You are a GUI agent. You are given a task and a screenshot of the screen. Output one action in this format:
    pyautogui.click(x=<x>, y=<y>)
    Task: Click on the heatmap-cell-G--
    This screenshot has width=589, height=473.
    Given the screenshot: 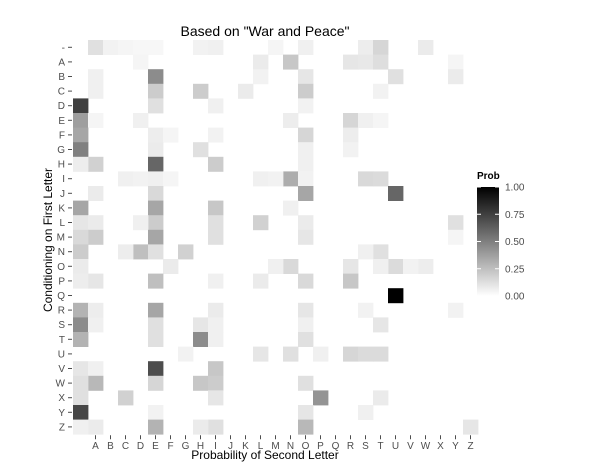 What is the action you would take?
    pyautogui.click(x=81, y=150)
    